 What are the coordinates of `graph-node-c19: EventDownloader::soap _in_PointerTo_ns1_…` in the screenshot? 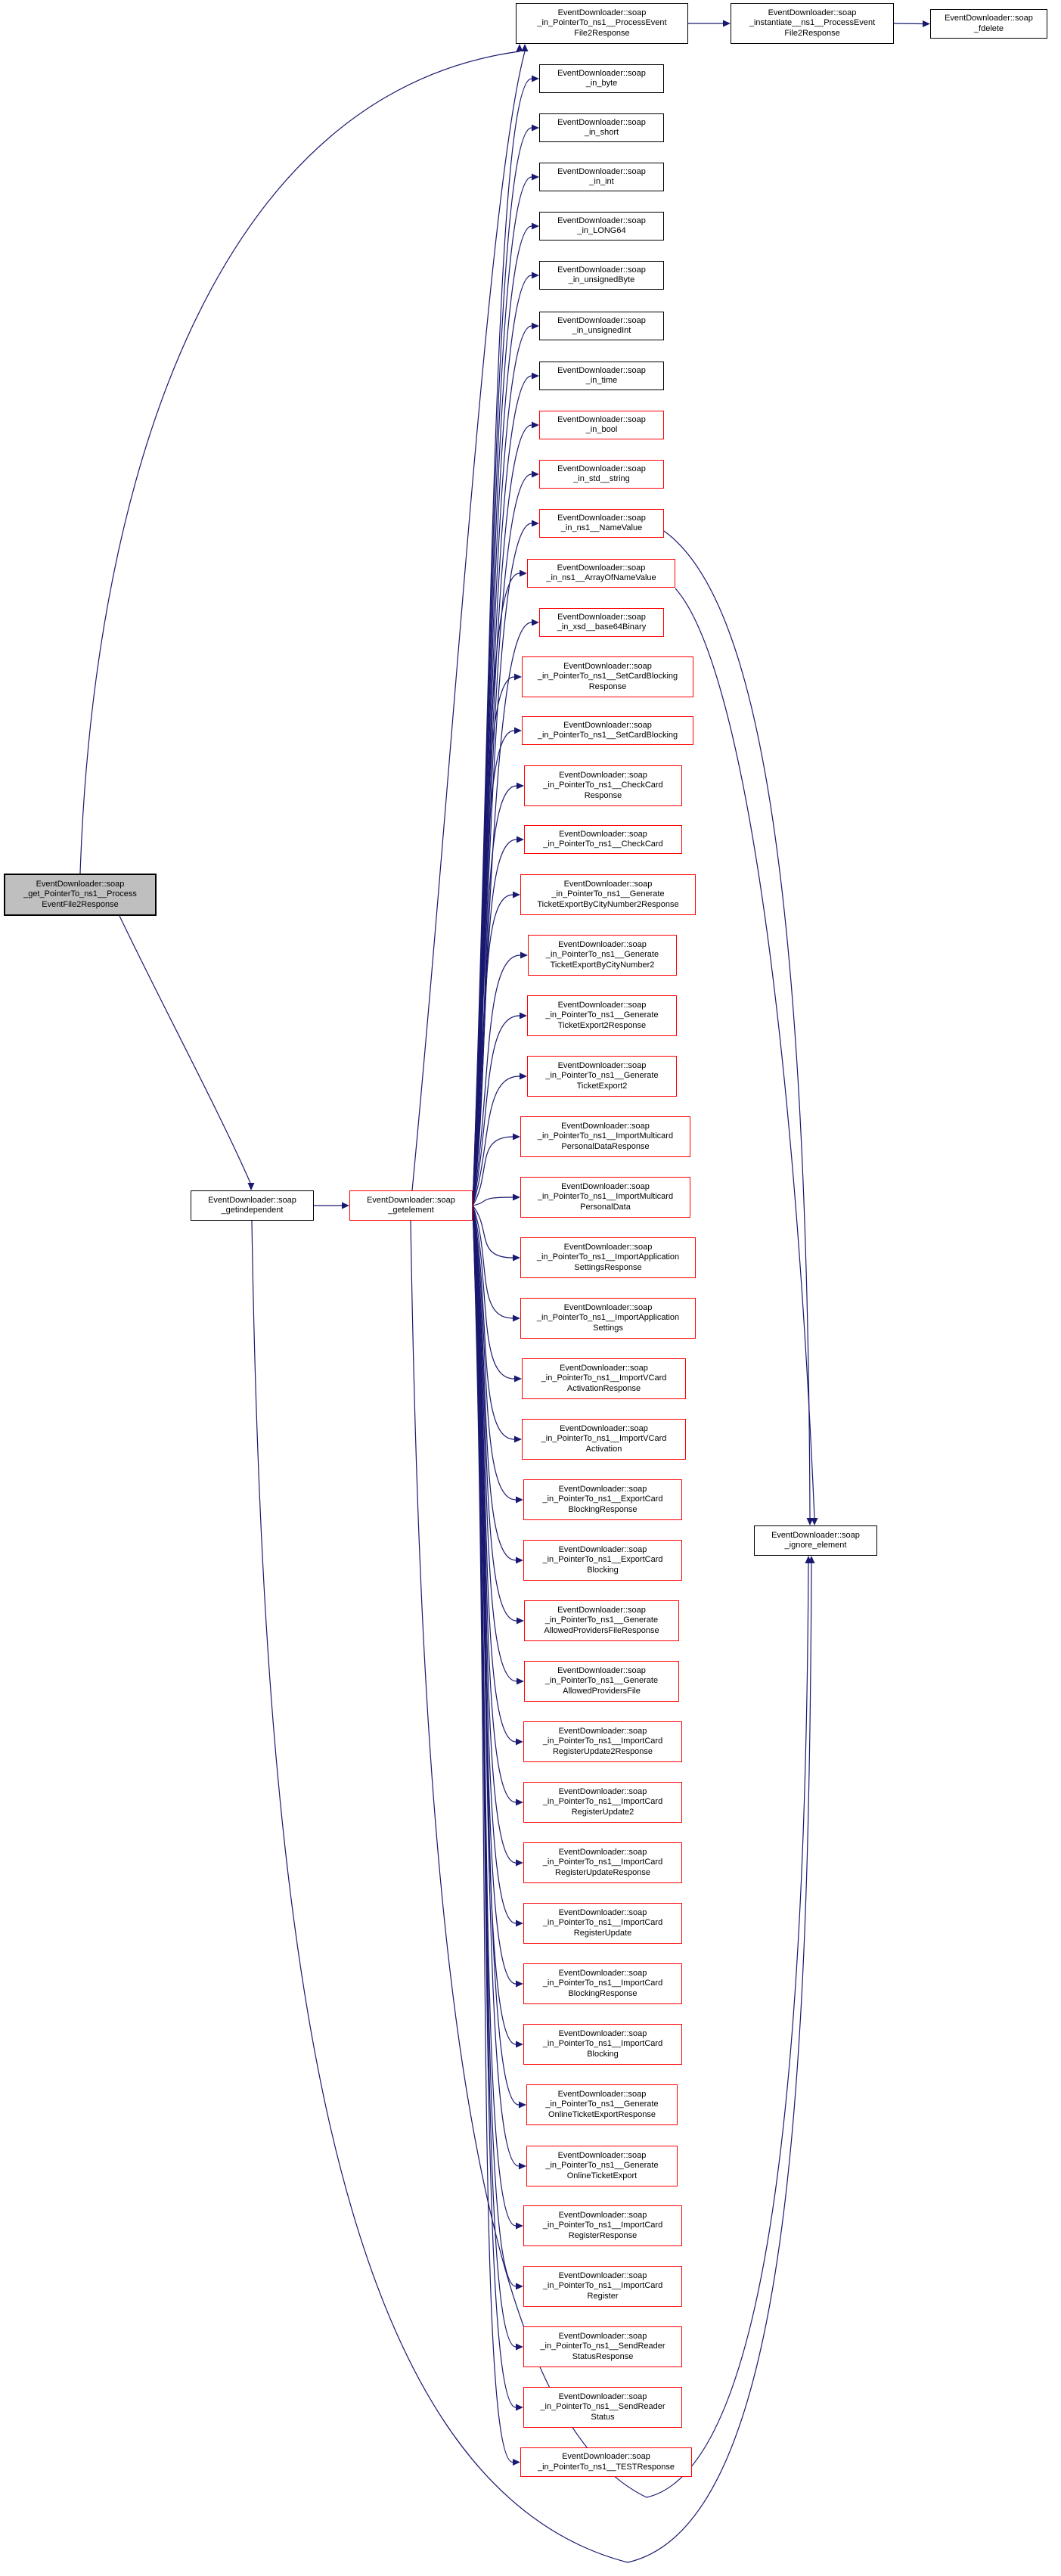 It's located at (602, 1015).